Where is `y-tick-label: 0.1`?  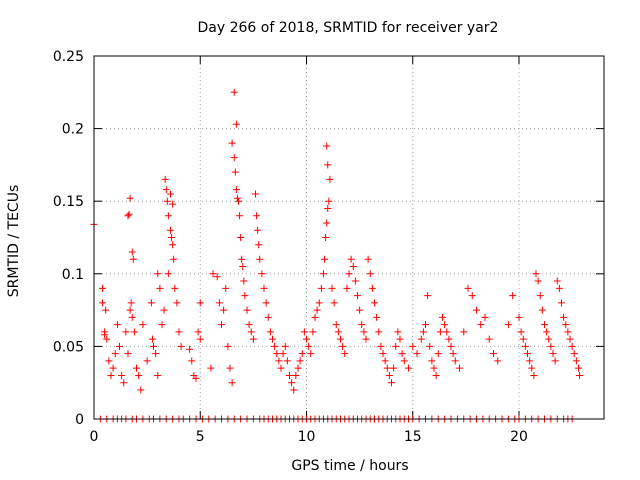 y-tick-label: 0.1 is located at coordinates (73, 275).